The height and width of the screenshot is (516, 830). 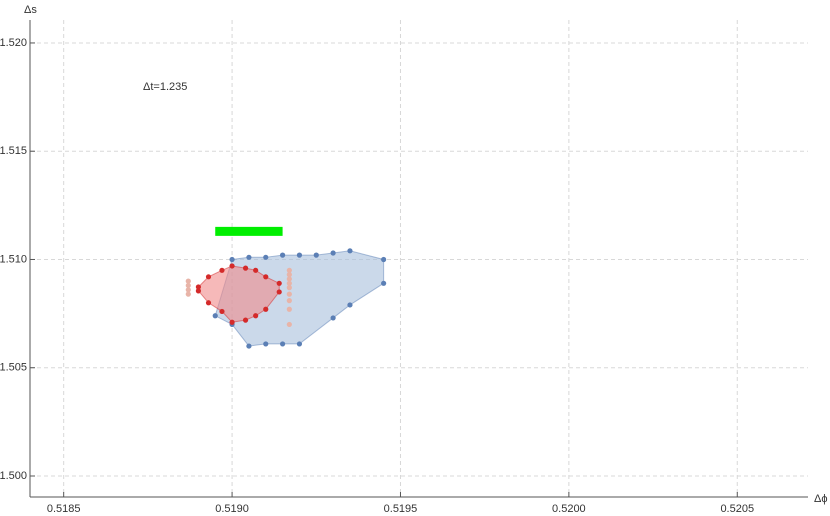 I want to click on x-axis-label: Δϕ, so click(x=821, y=499).